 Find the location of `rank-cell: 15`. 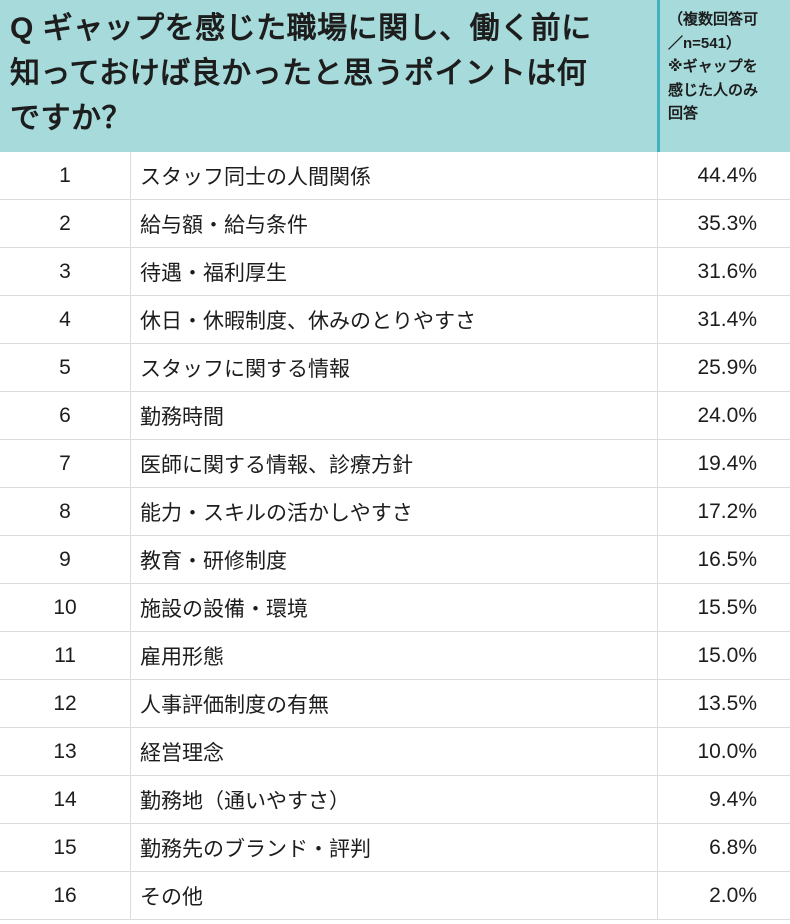

rank-cell: 15 is located at coordinates (65, 847).